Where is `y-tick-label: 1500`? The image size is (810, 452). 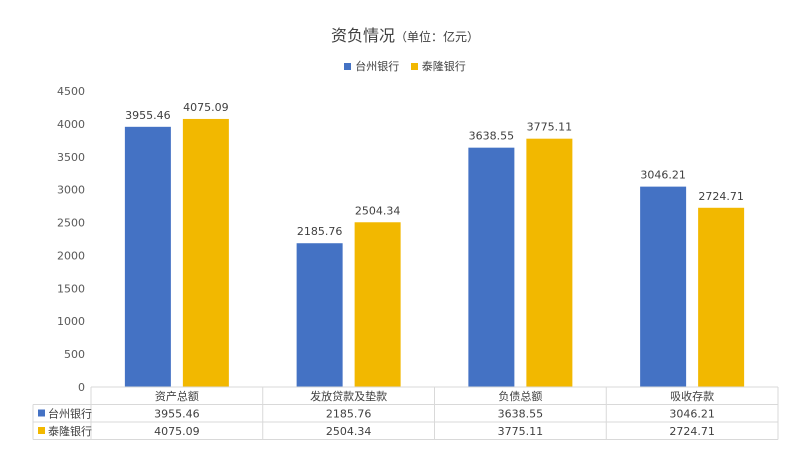
y-tick-label: 1500 is located at coordinates (71, 288).